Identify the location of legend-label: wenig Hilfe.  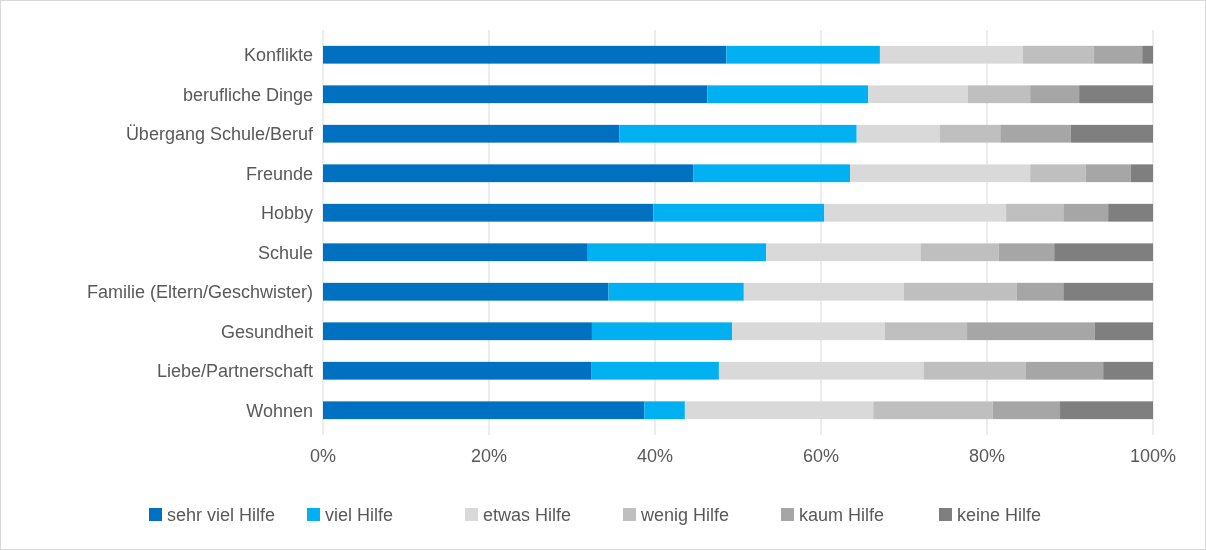
(685, 515).